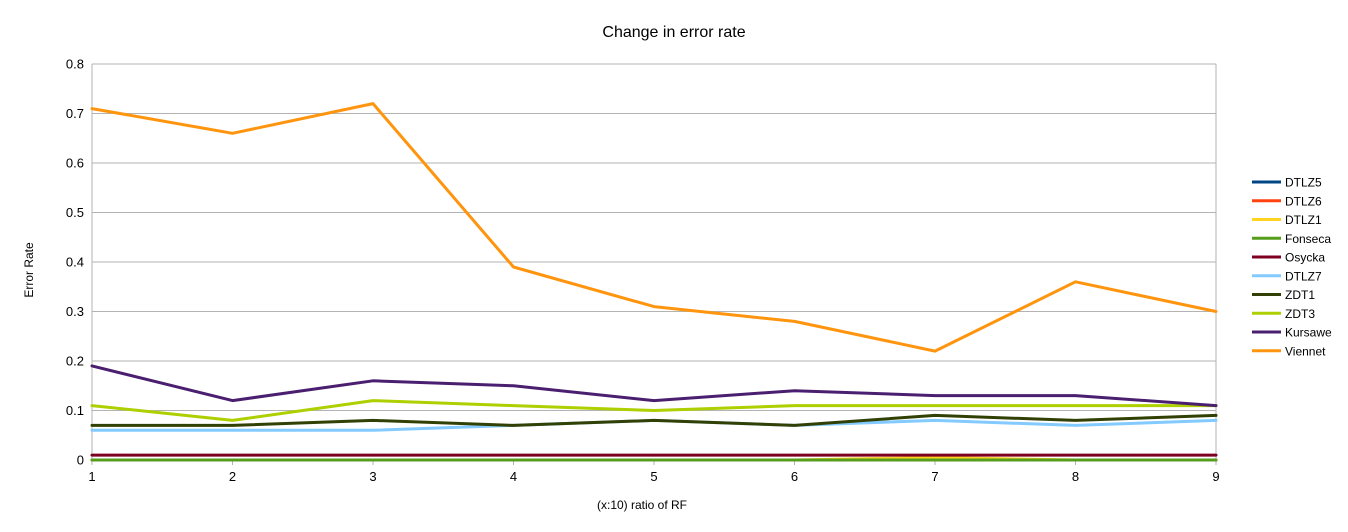  Describe the element at coordinates (75, 311) in the screenshot. I see `y-tick-label: 0.3` at that location.